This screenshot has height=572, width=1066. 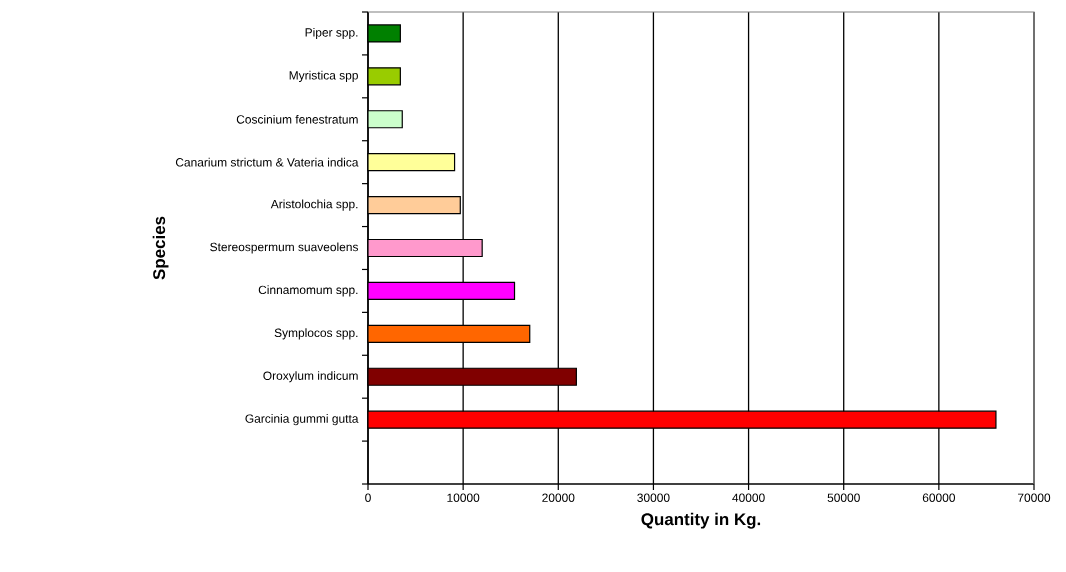 What do you see at coordinates (310, 377) in the screenshot?
I see `y-tick-label: Oroxylum indicum` at bounding box center [310, 377].